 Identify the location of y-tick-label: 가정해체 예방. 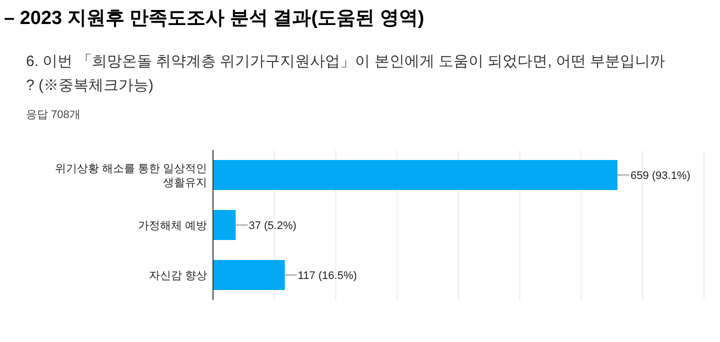
(172, 226).